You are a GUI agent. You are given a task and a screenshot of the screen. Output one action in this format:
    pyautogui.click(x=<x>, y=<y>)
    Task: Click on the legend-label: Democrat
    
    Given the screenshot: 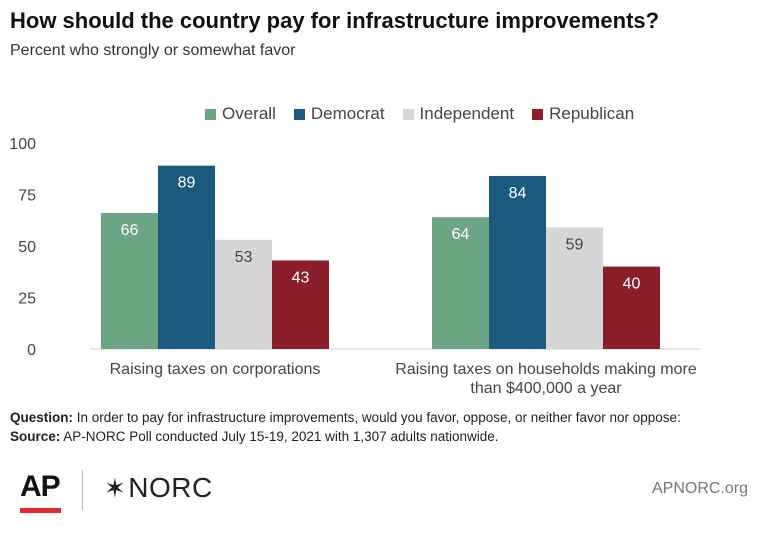 What is the action you would take?
    pyautogui.click(x=347, y=113)
    